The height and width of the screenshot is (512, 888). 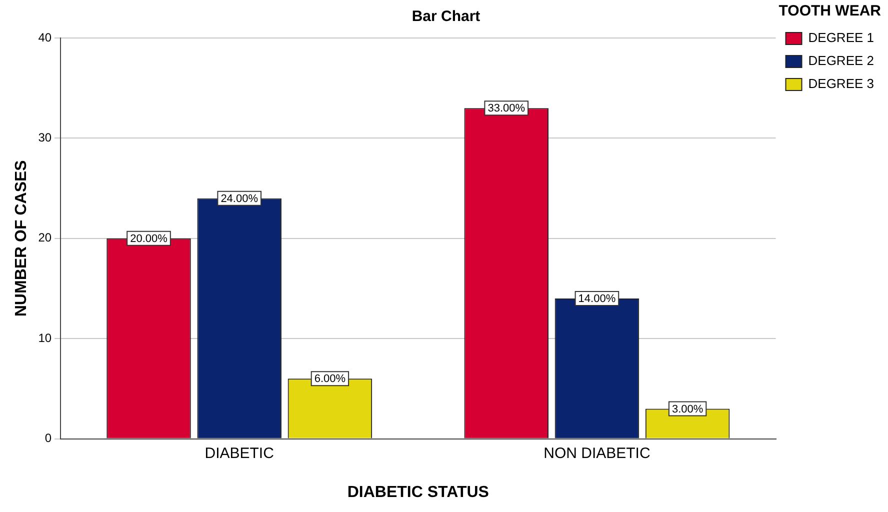 What do you see at coordinates (45, 137) in the screenshot?
I see `y-tick-label: 30` at bounding box center [45, 137].